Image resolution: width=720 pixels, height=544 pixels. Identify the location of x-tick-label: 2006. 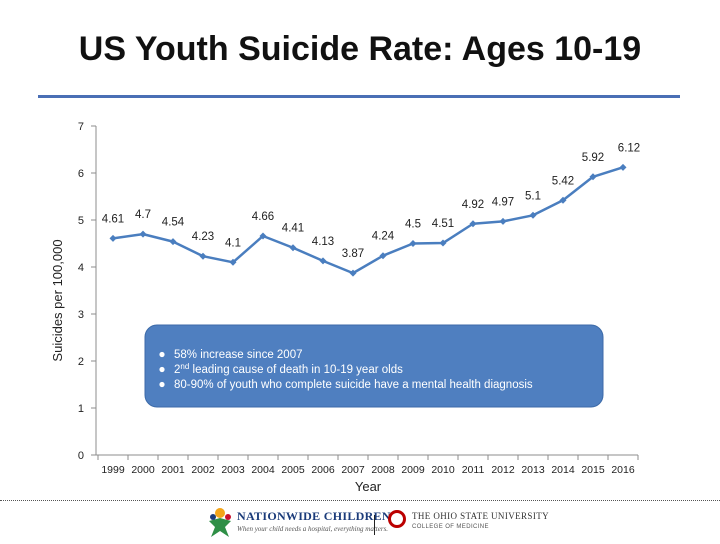
(323, 470).